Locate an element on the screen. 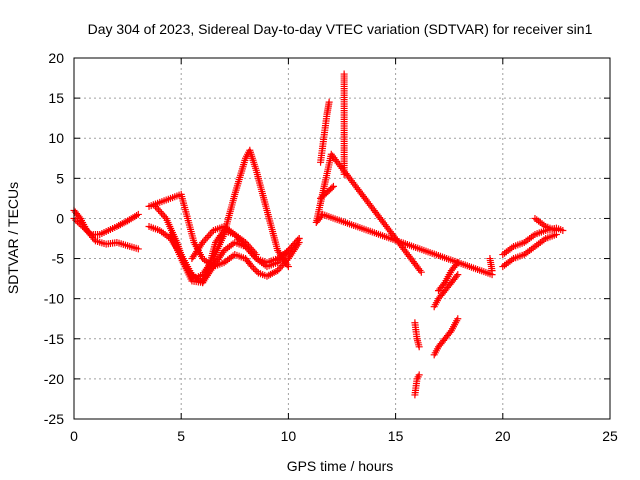 The height and width of the screenshot is (480, 640). x-tick-label: 10 is located at coordinates (289, 436).